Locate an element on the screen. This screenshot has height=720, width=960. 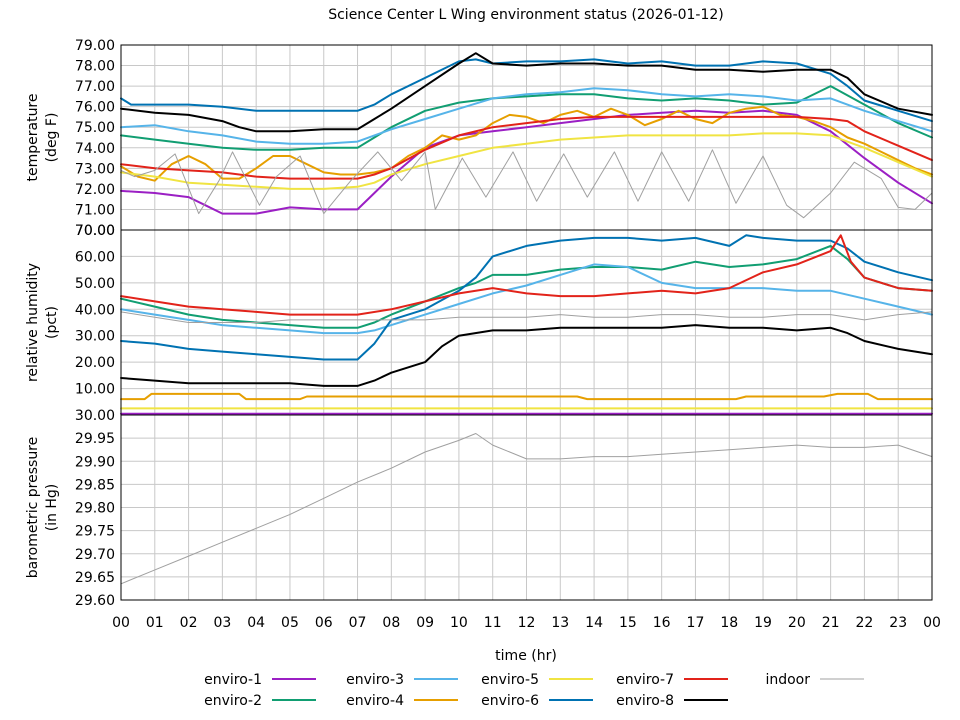
temperature-series-indoor is located at coordinates (526, 184).